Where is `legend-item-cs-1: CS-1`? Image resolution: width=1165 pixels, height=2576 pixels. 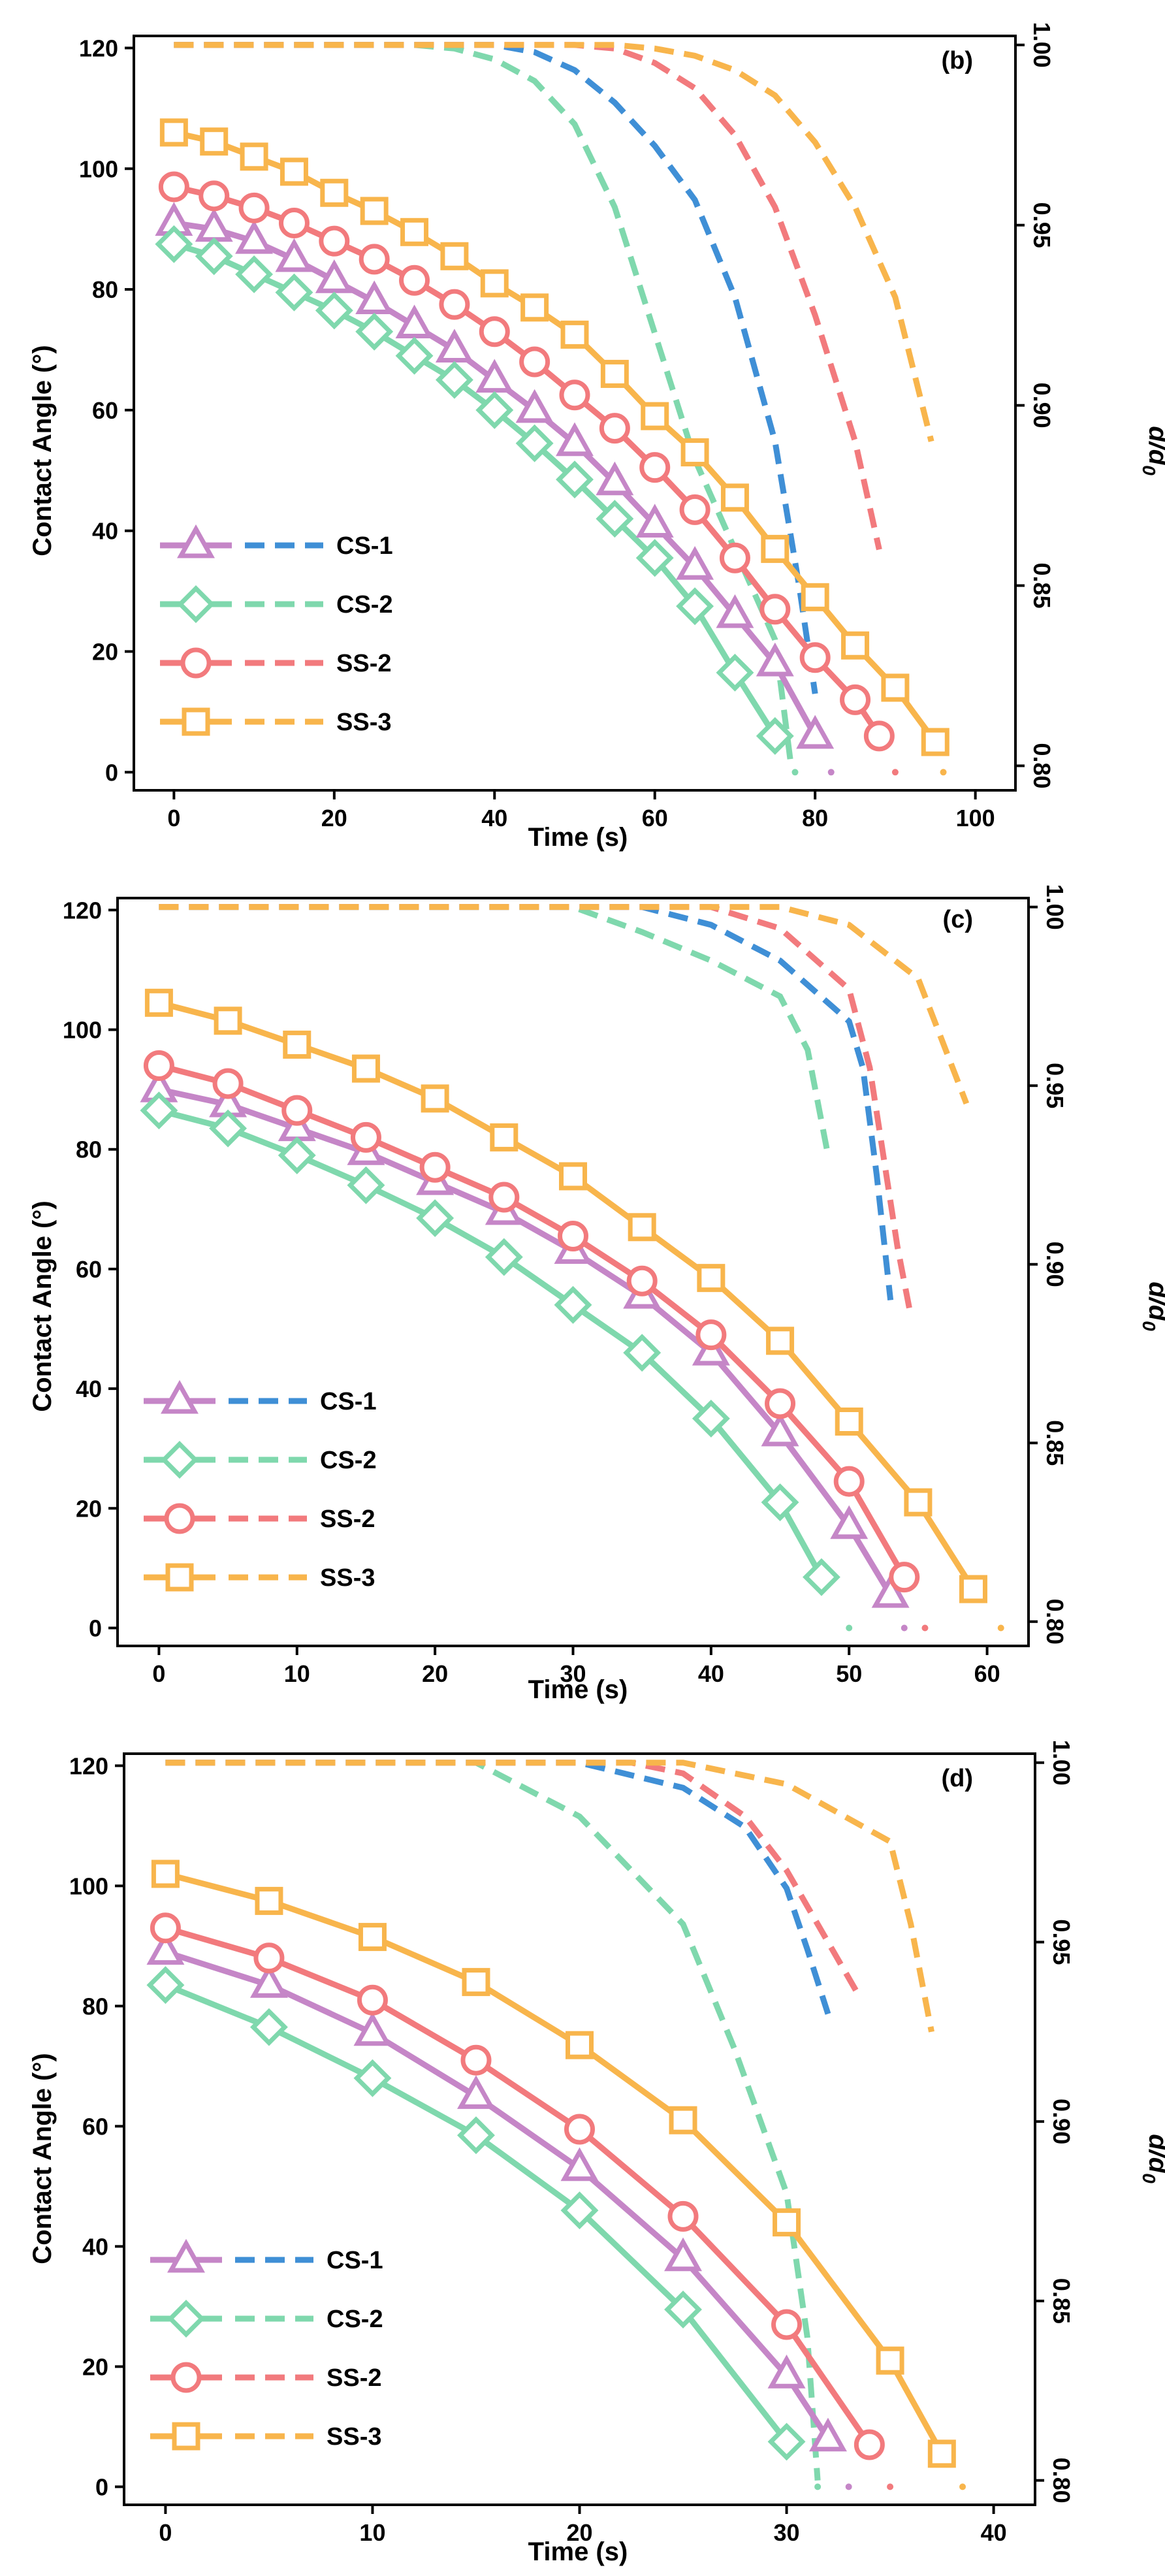 legend-item-cs-1: CS-1 is located at coordinates (260, 1397).